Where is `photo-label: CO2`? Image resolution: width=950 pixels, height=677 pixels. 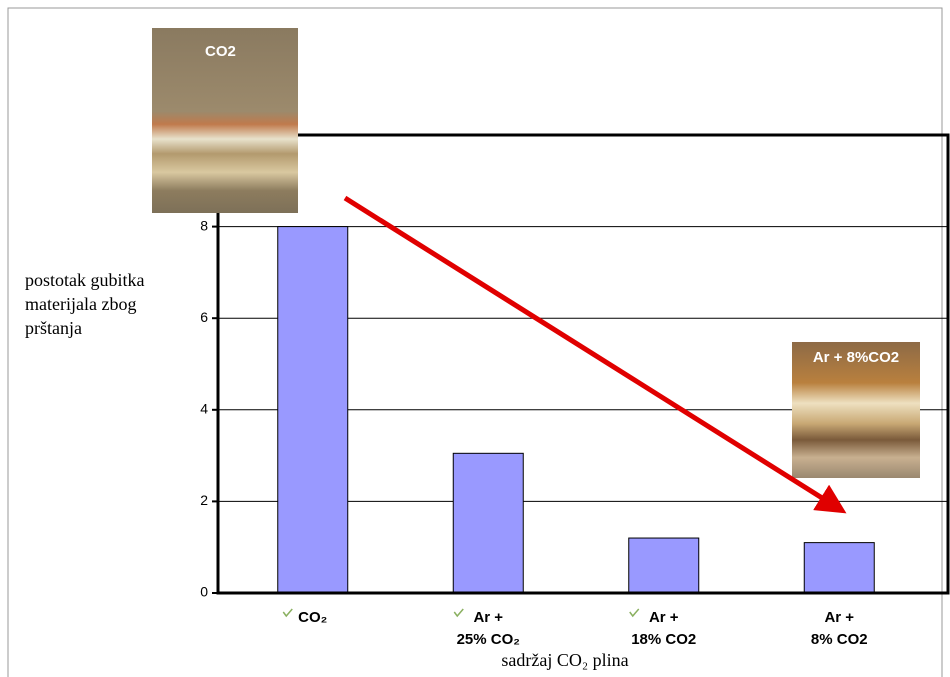 photo-label: CO2 is located at coordinates (220, 51).